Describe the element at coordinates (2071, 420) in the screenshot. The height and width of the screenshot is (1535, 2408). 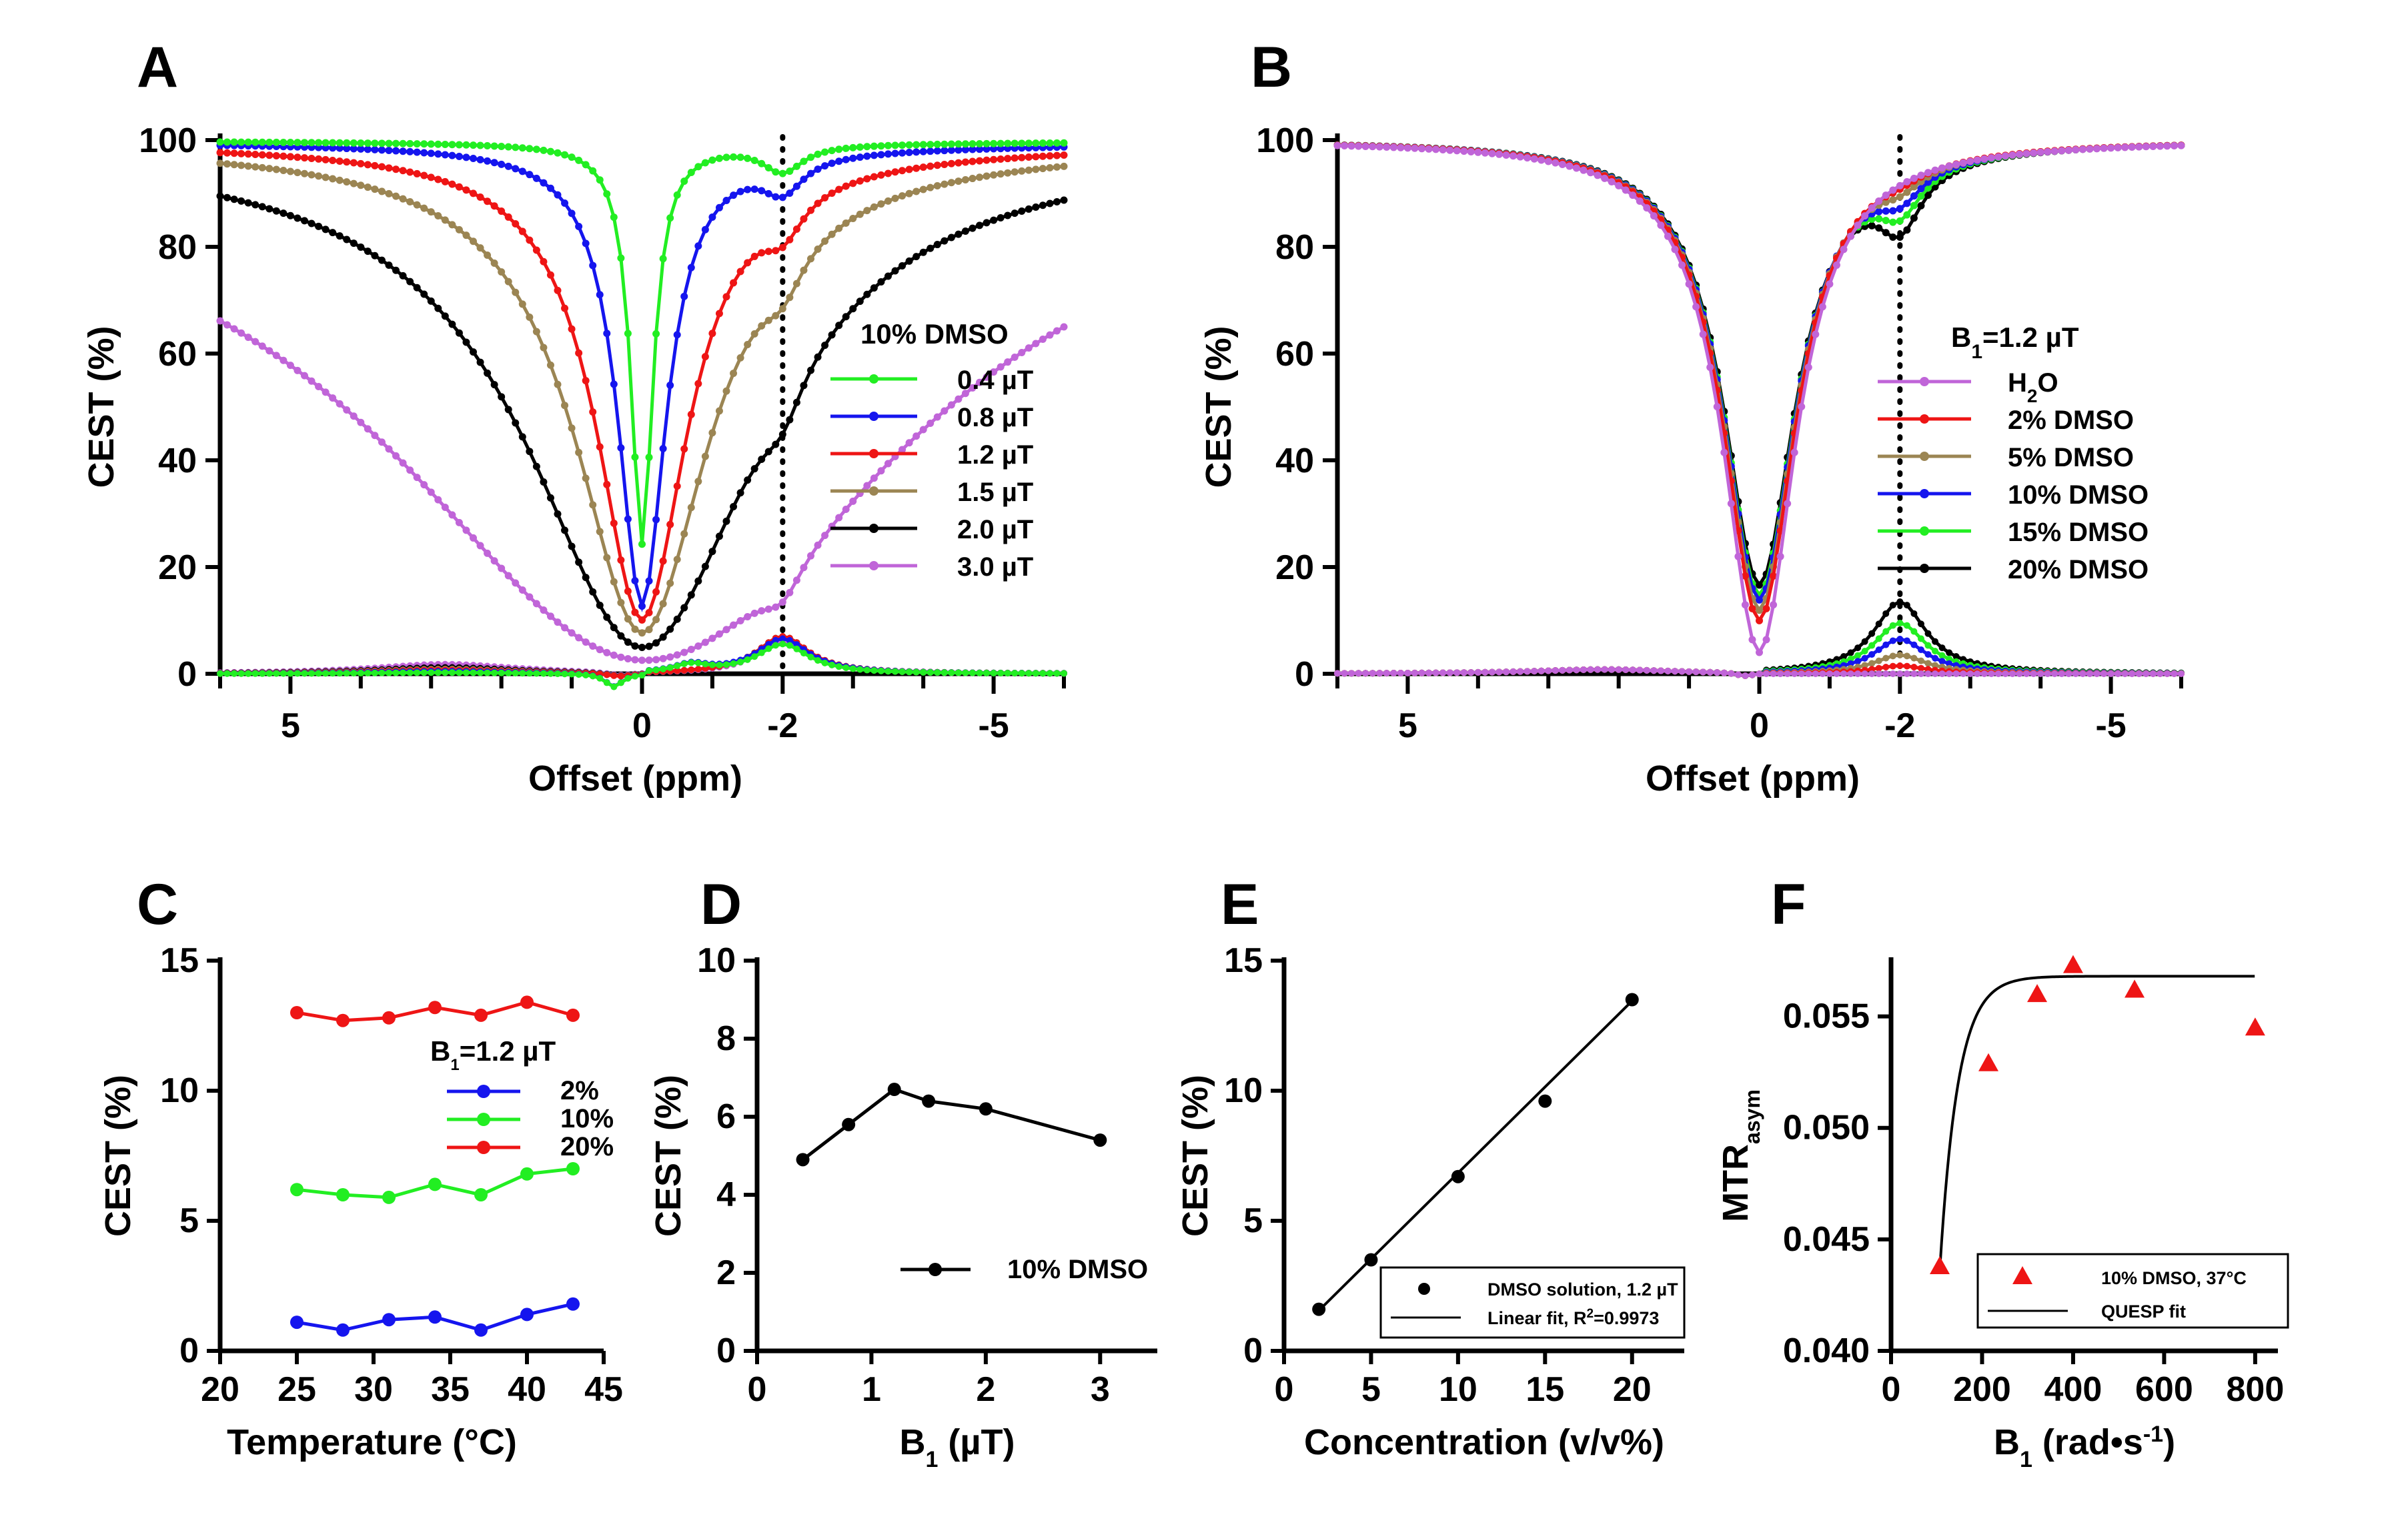
I see `legend-label: 2% DMSO` at that location.